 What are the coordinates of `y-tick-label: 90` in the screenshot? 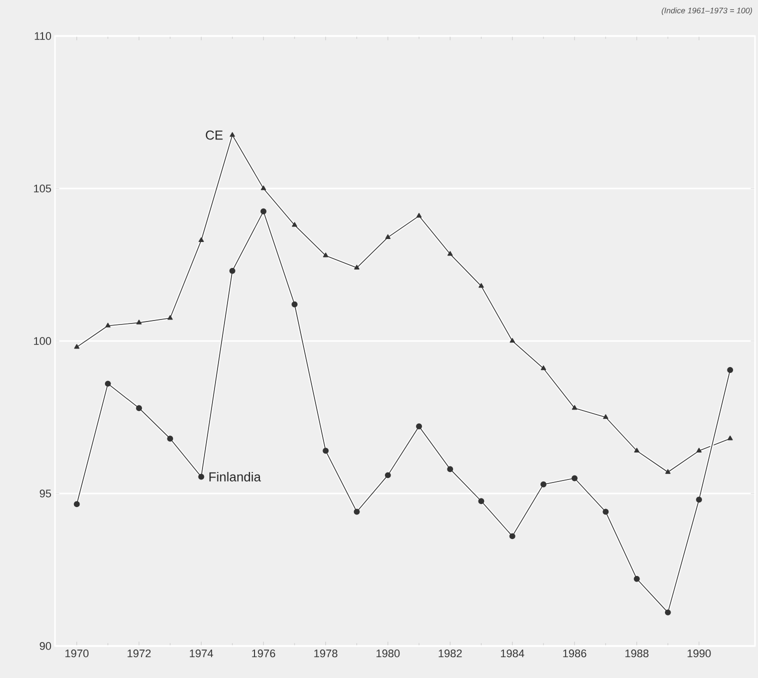 It's located at (46, 646).